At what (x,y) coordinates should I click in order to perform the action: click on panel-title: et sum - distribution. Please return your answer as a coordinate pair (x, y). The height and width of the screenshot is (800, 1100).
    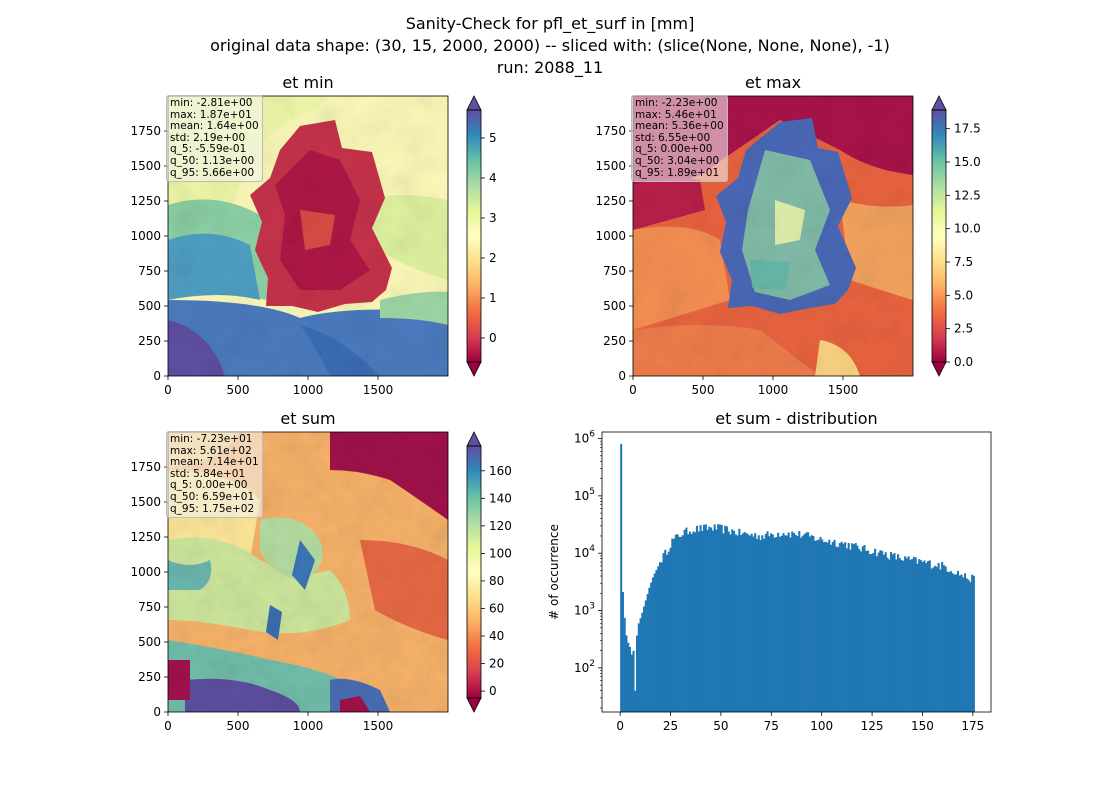
    Looking at the image, I should click on (796, 418).